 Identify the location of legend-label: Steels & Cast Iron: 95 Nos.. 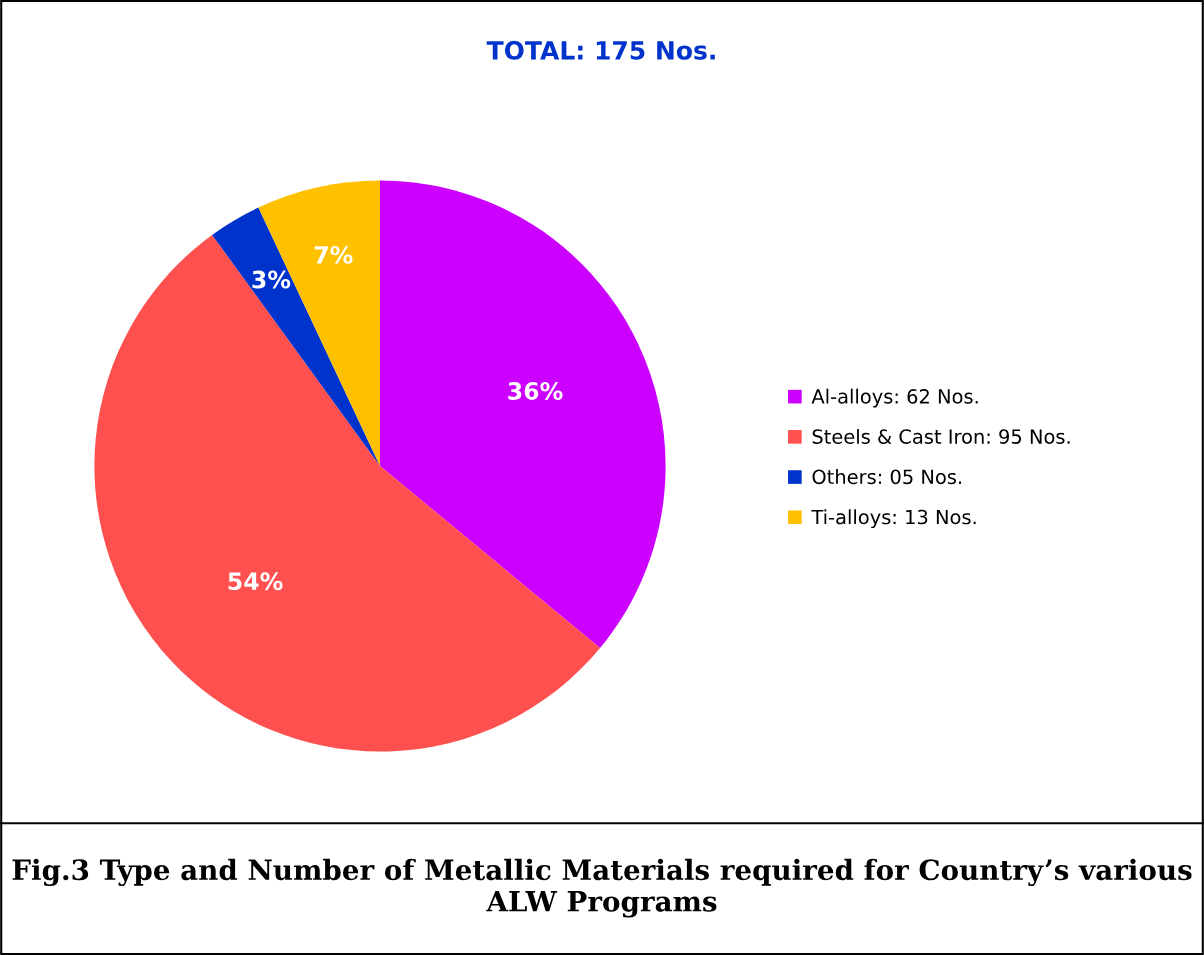
(941, 436).